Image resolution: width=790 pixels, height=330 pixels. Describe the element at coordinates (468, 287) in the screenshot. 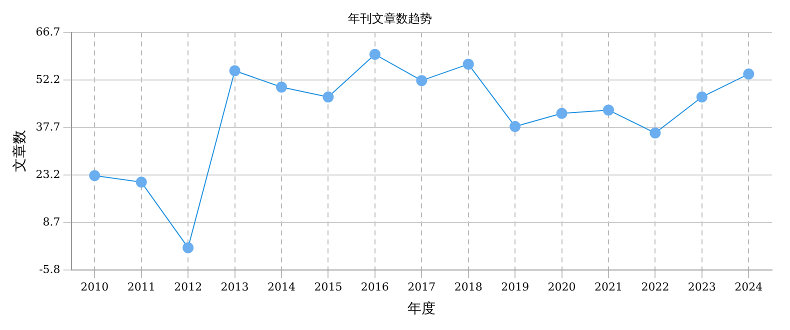

I see `x-tick-label: 2018` at that location.